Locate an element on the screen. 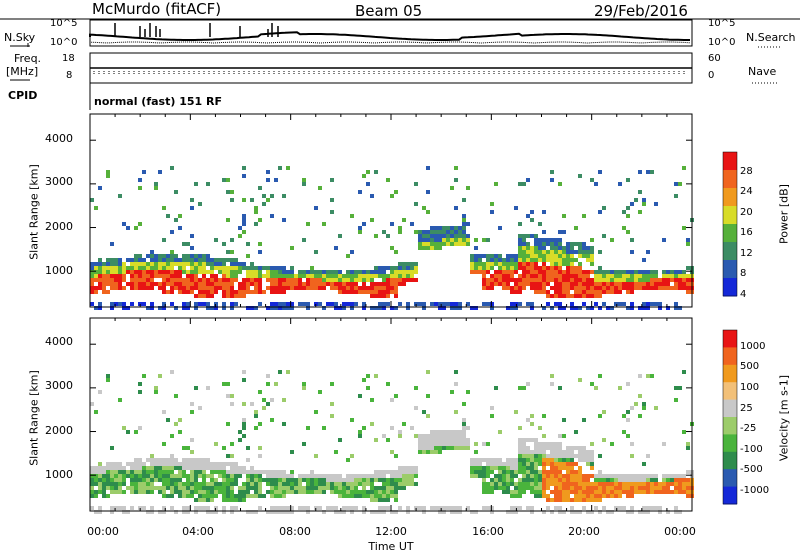 The width and height of the screenshot is (800, 554). xtick-0: 00:00 is located at coordinates (103, 531).